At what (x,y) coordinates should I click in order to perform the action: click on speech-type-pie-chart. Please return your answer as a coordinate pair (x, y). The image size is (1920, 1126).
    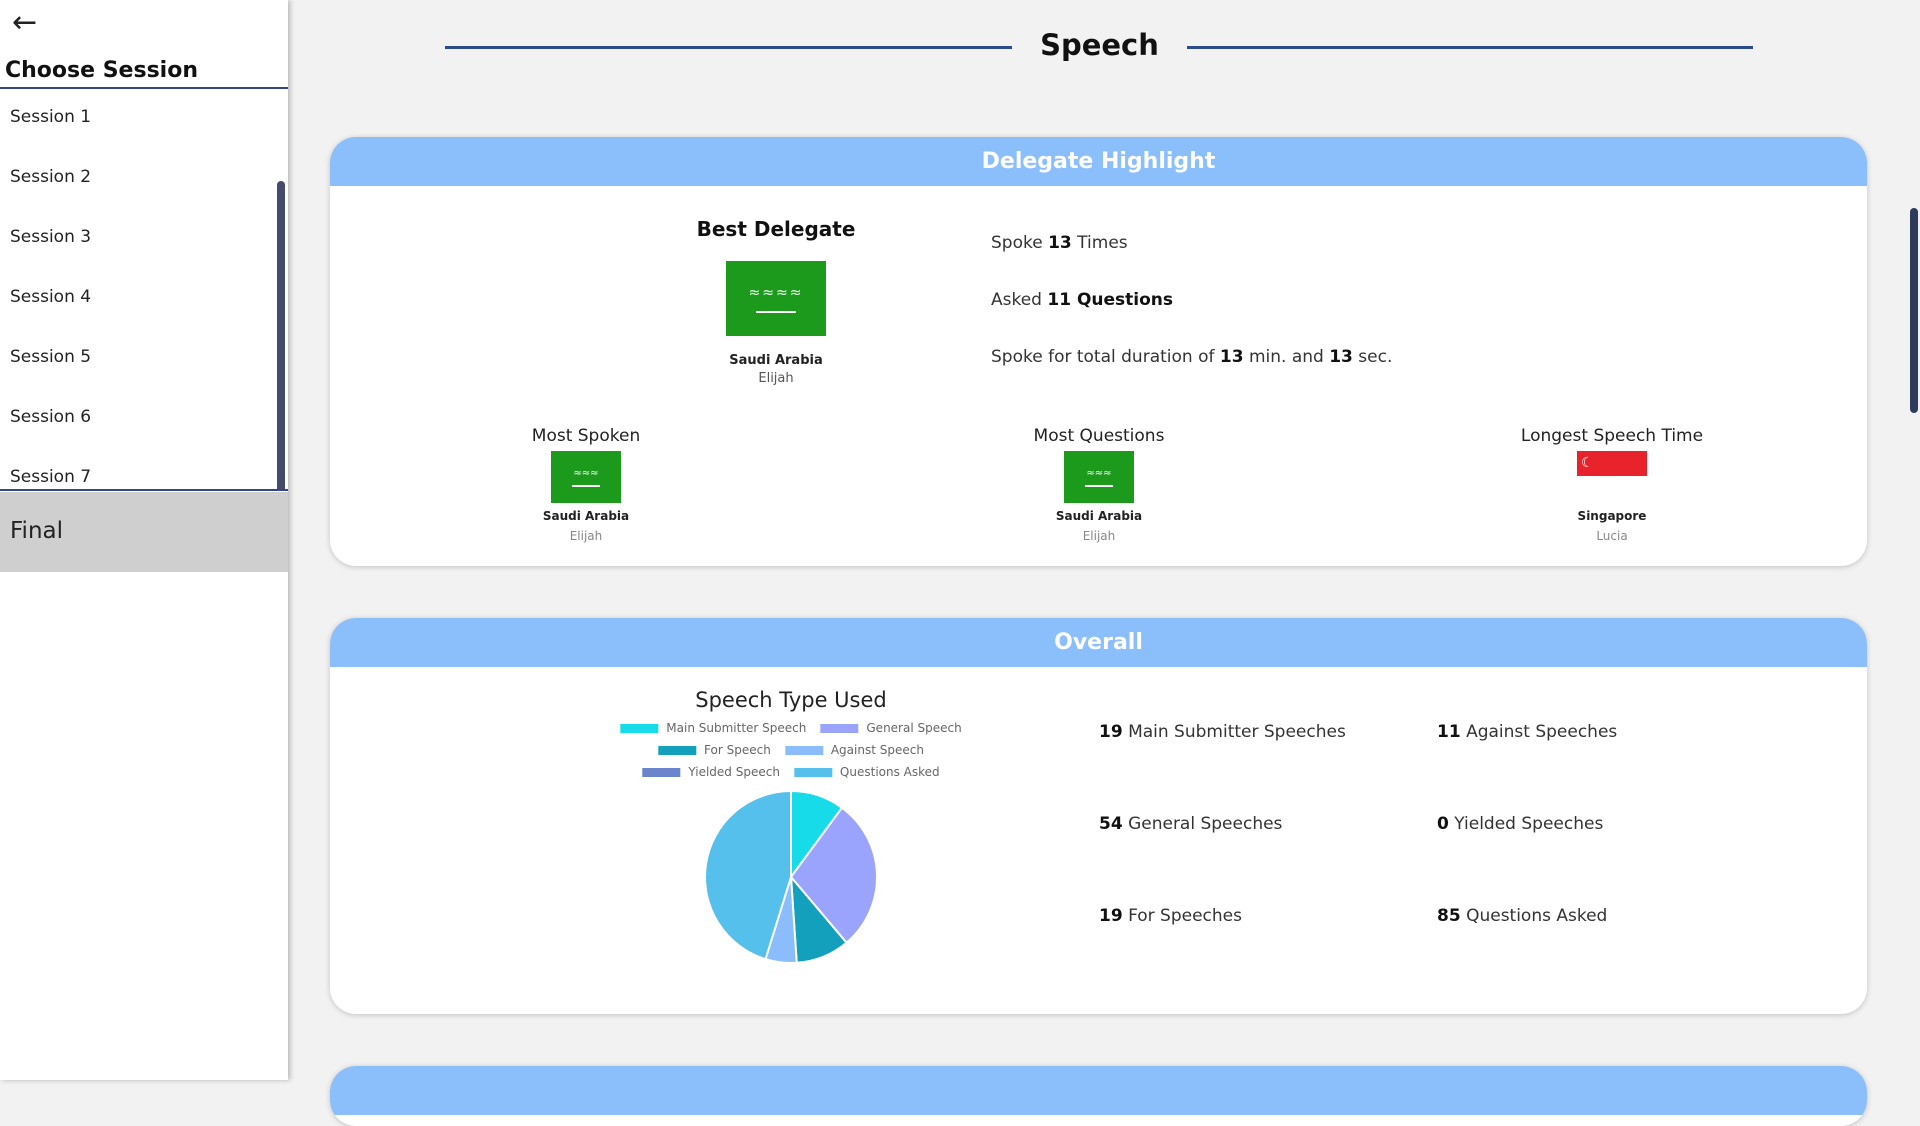
    Looking at the image, I should click on (791, 876).